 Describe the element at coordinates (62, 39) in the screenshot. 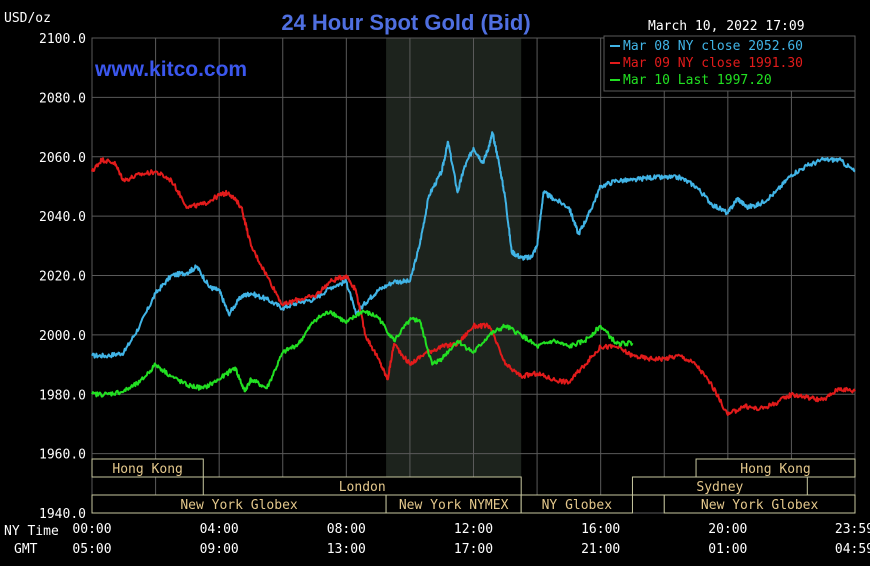

I see `y-tick-label: 2100.0` at that location.